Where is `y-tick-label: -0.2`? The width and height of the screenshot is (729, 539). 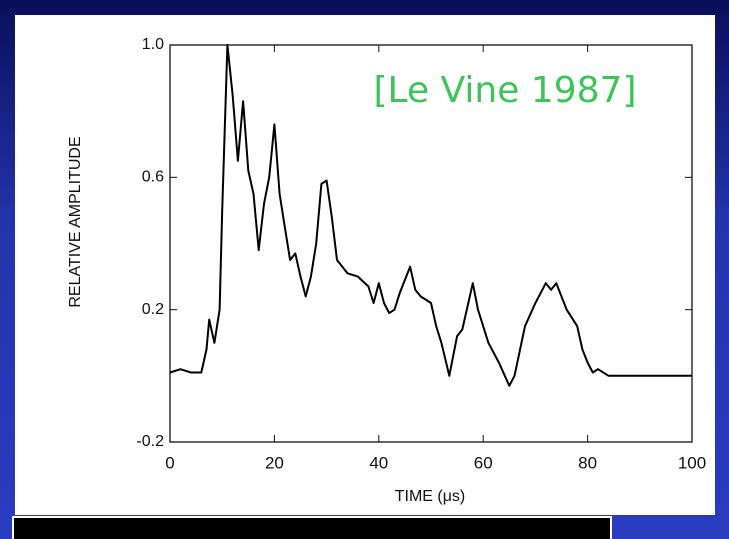
y-tick-label: -0.2 is located at coordinates (150, 441).